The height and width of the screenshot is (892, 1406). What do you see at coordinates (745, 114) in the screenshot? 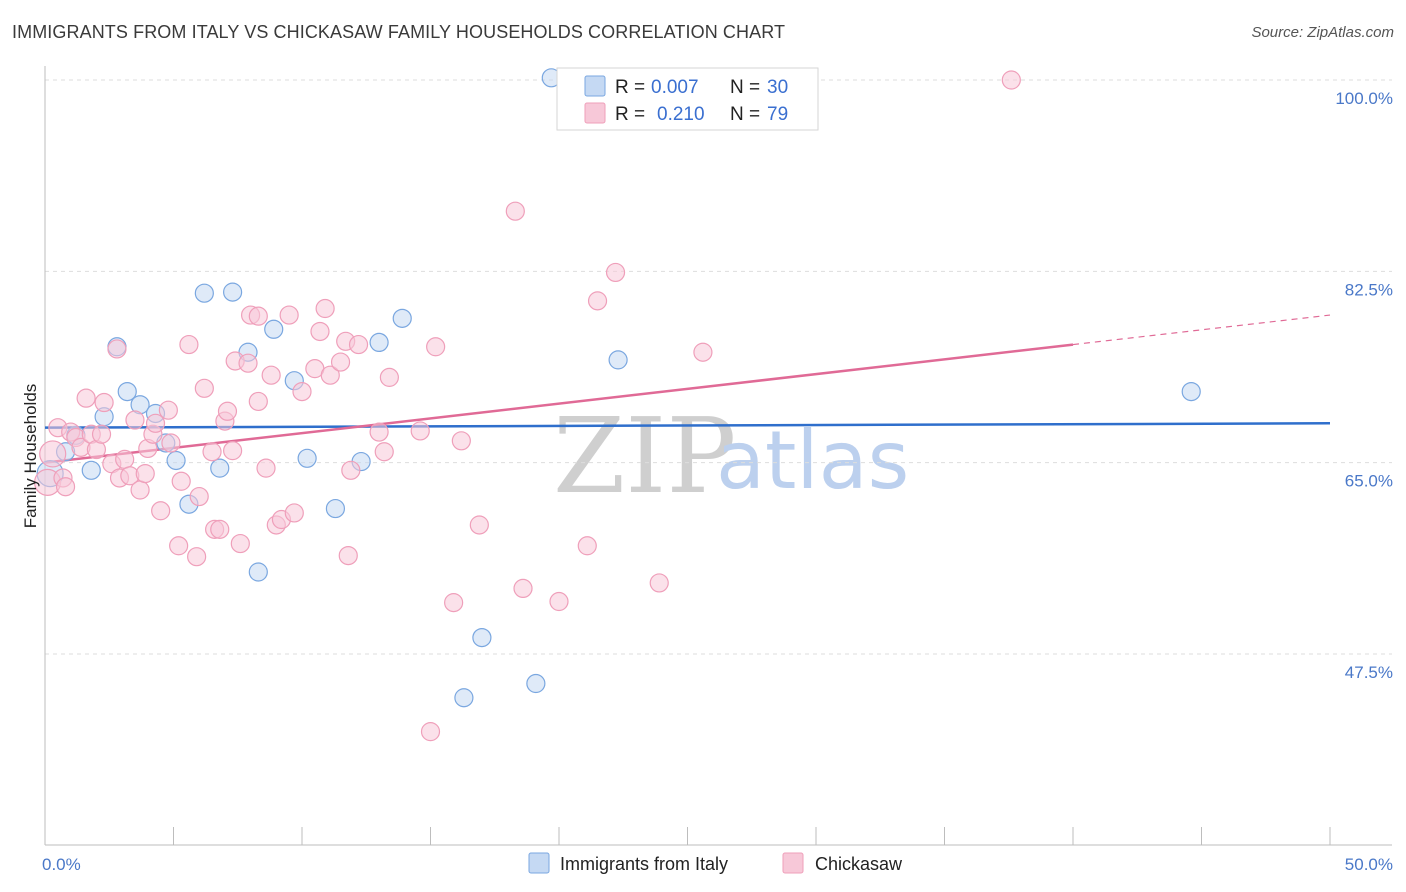
I see `legend-n-label-chickasaw: N =` at bounding box center [745, 114].